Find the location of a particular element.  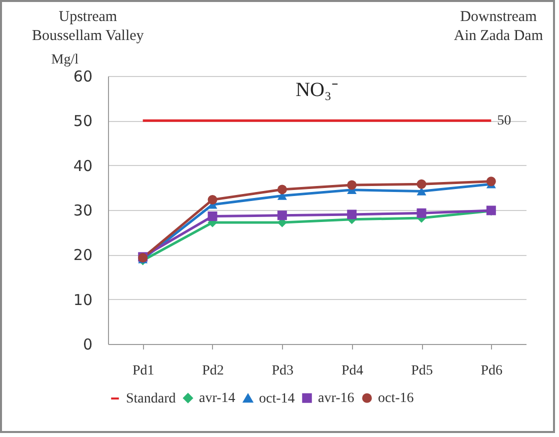

y-tick-label: 0 is located at coordinates (87, 345).